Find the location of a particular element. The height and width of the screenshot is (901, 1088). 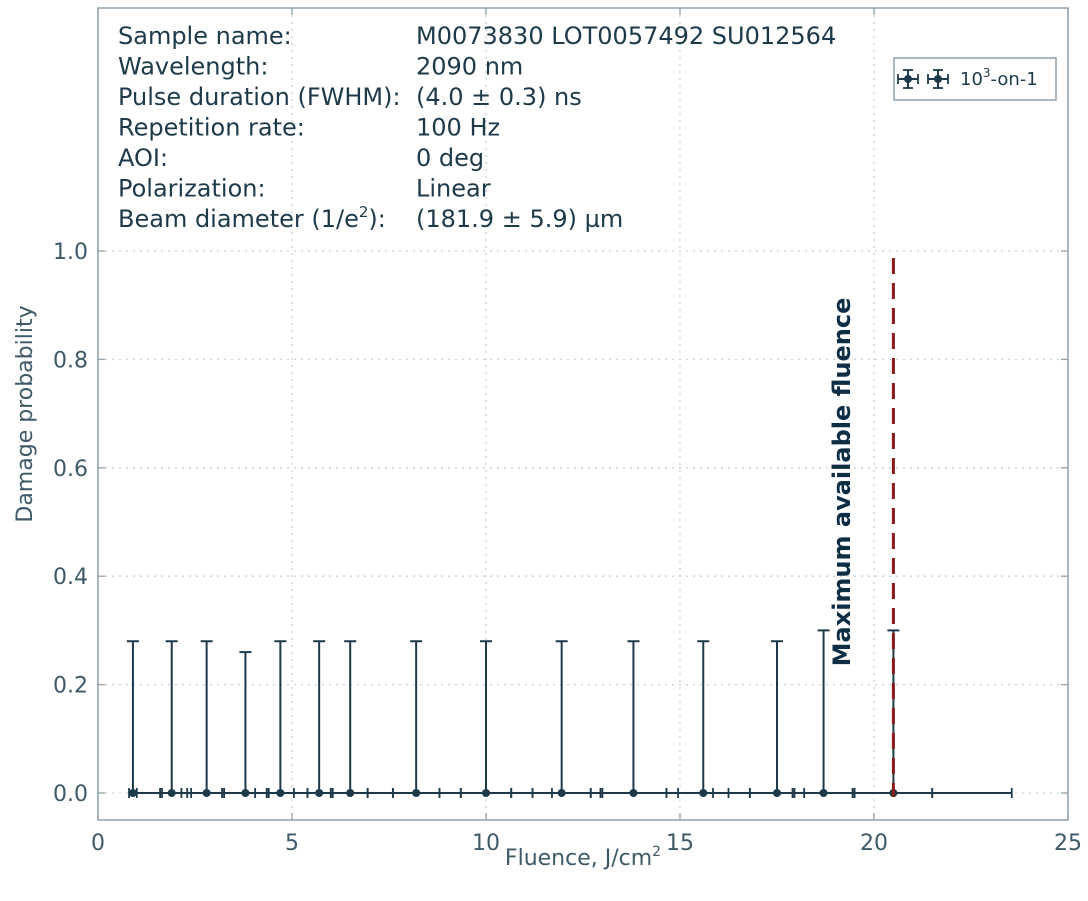

y-tick-label: 0.4 is located at coordinates (70, 577).